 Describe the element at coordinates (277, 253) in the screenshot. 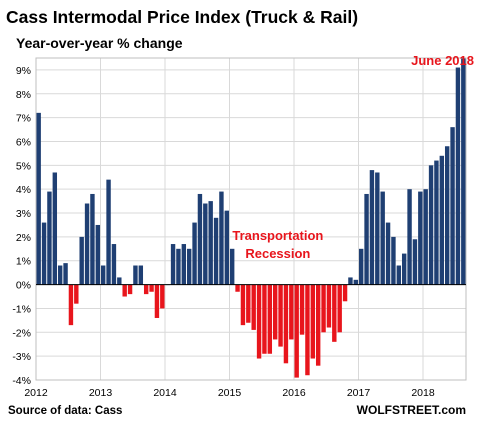

I see `annotation-label: Recession` at that location.